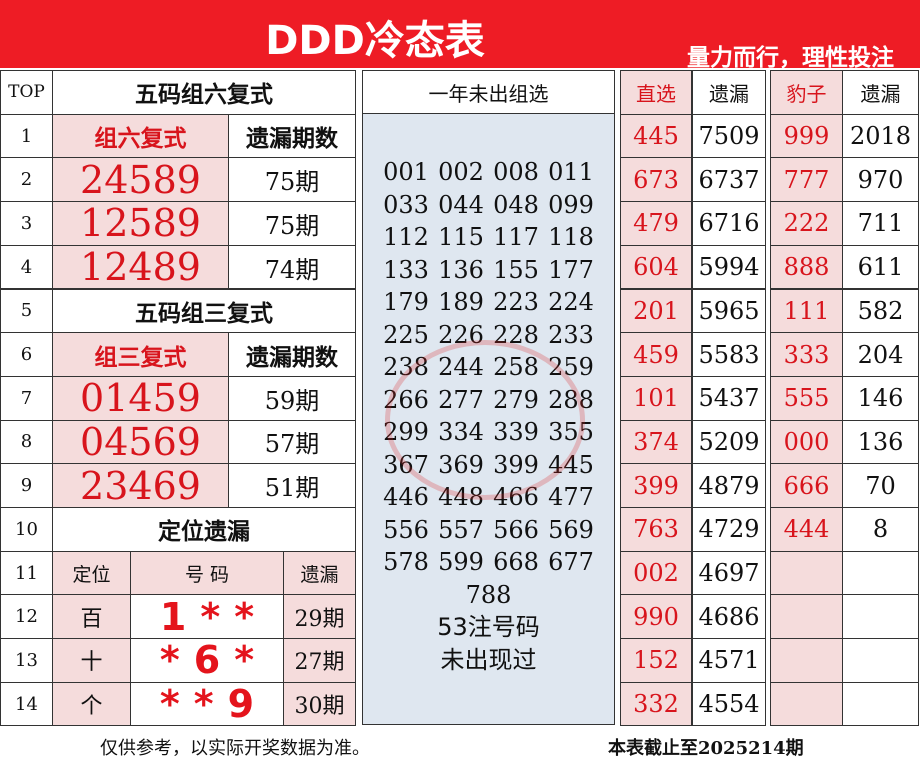 The image size is (920, 760). I want to click on straight-number: 479, so click(656, 223).